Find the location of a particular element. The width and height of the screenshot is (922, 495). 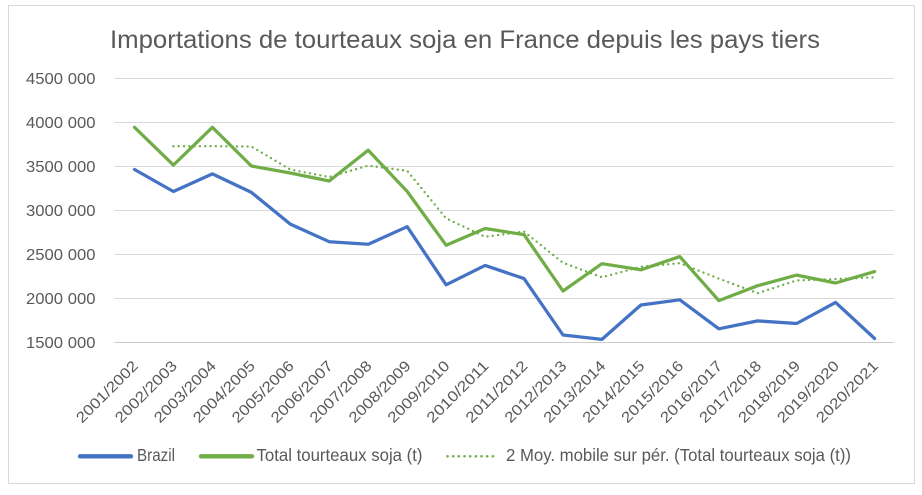

svg-text: 3000 000 is located at coordinates (61, 211).